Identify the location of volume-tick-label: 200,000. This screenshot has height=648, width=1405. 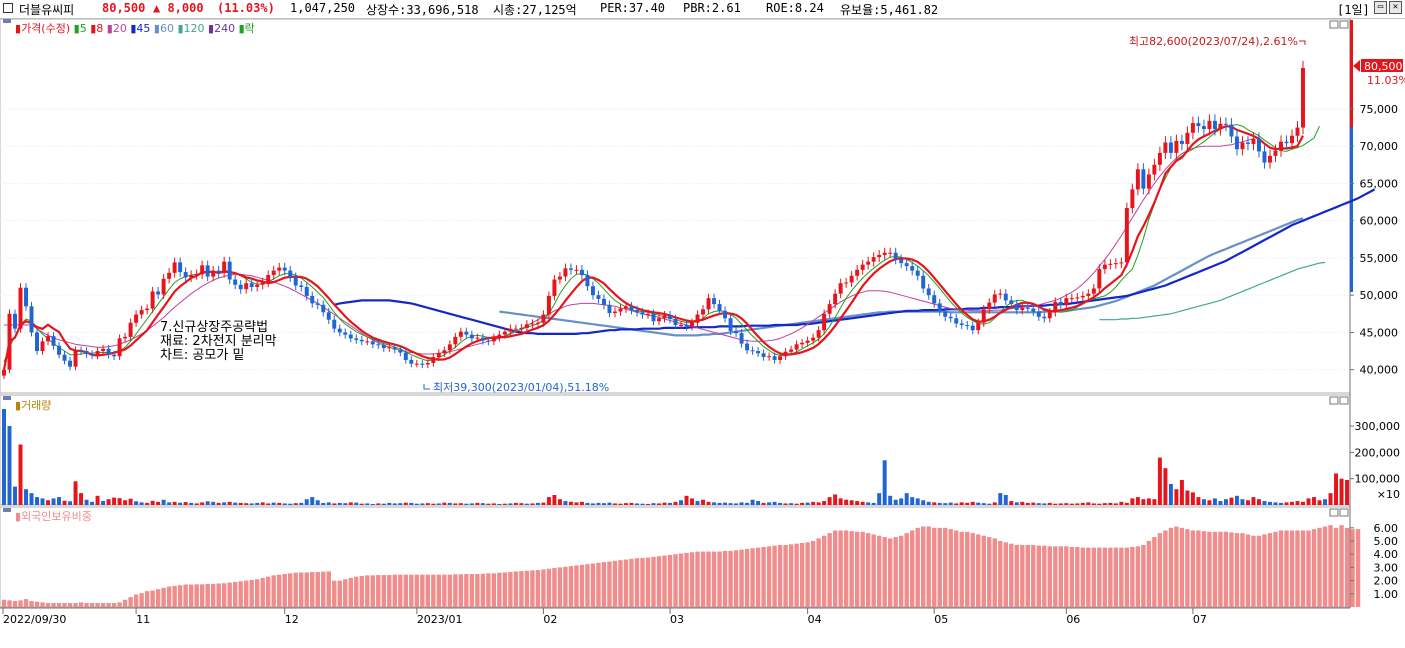
(1378, 452).